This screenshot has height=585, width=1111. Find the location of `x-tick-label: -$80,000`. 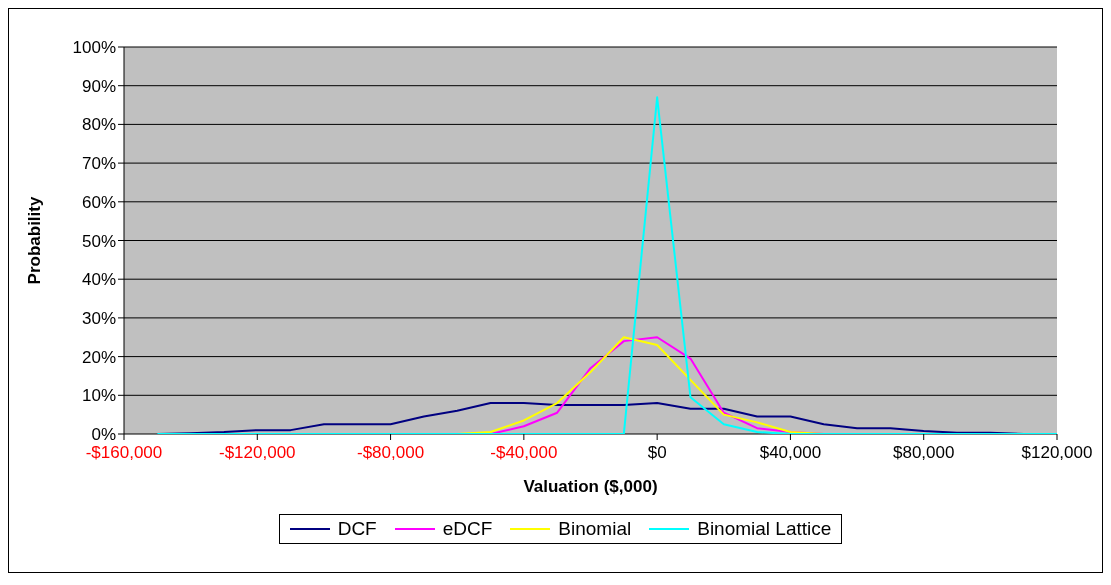

x-tick-label: -$80,000 is located at coordinates (391, 452).